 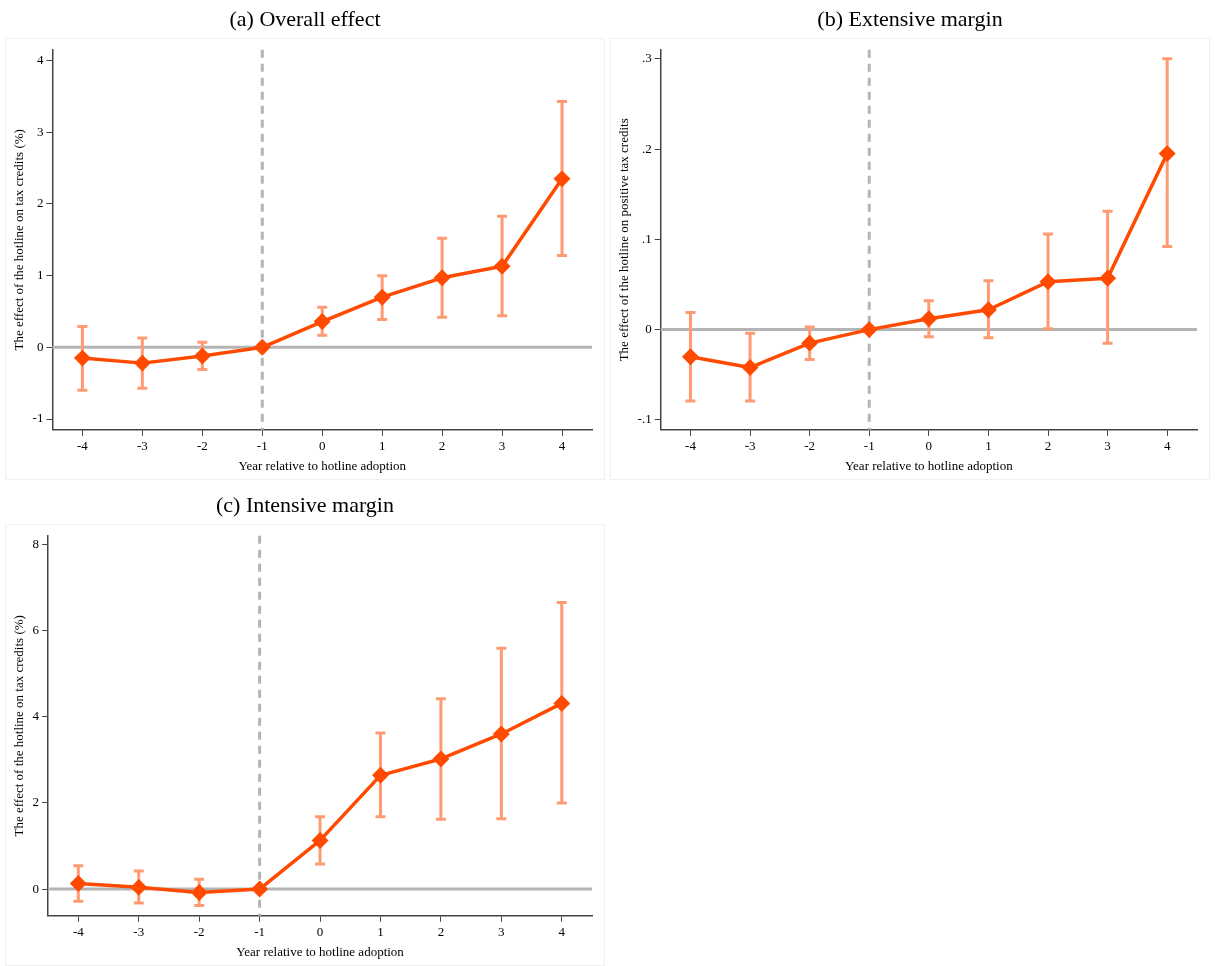 I want to click on y-tick-label: .3, so click(x=646, y=58).